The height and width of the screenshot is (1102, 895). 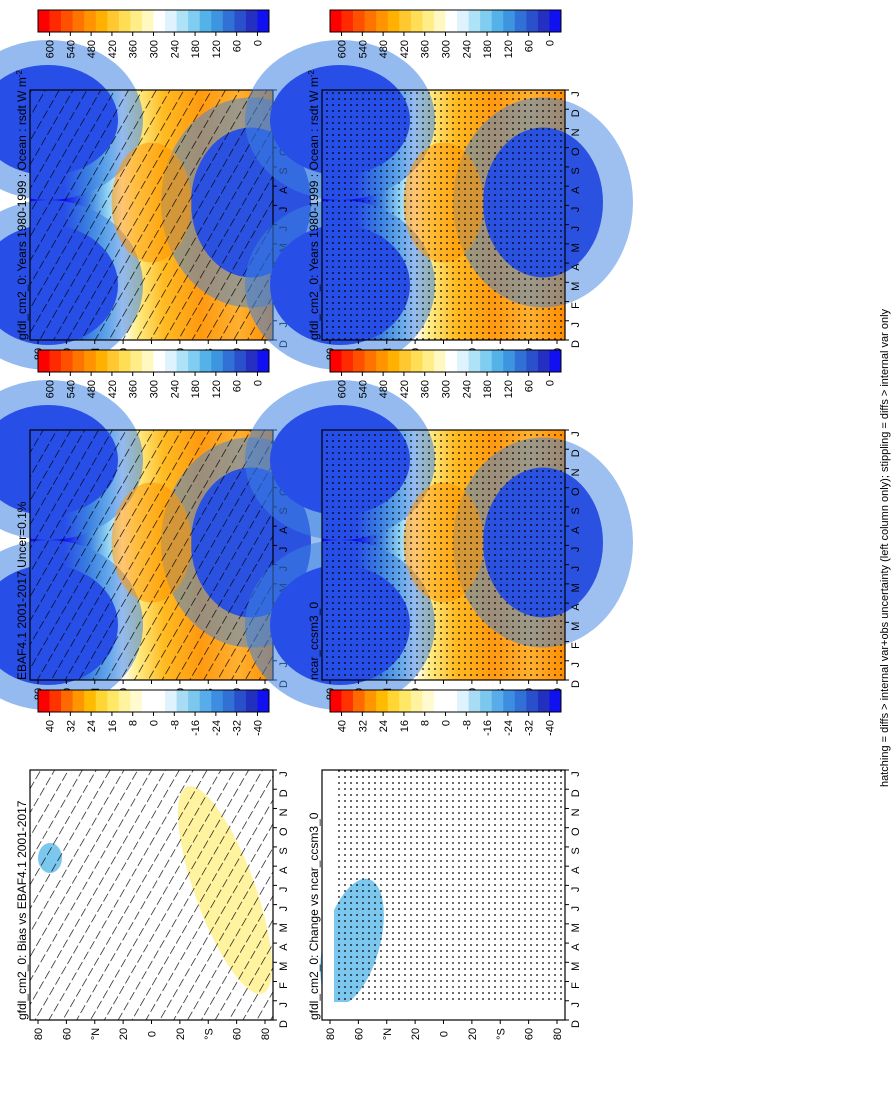 I want to click on colorbar-tick-label: 240, so click(x=175, y=389).